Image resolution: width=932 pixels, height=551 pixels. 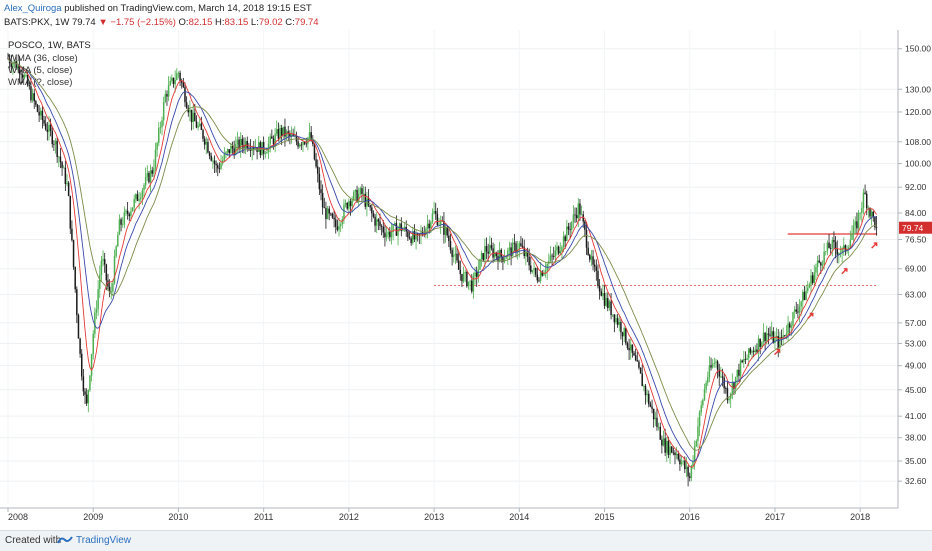 I want to click on y-tick-label: 76.50, so click(x=916, y=239).